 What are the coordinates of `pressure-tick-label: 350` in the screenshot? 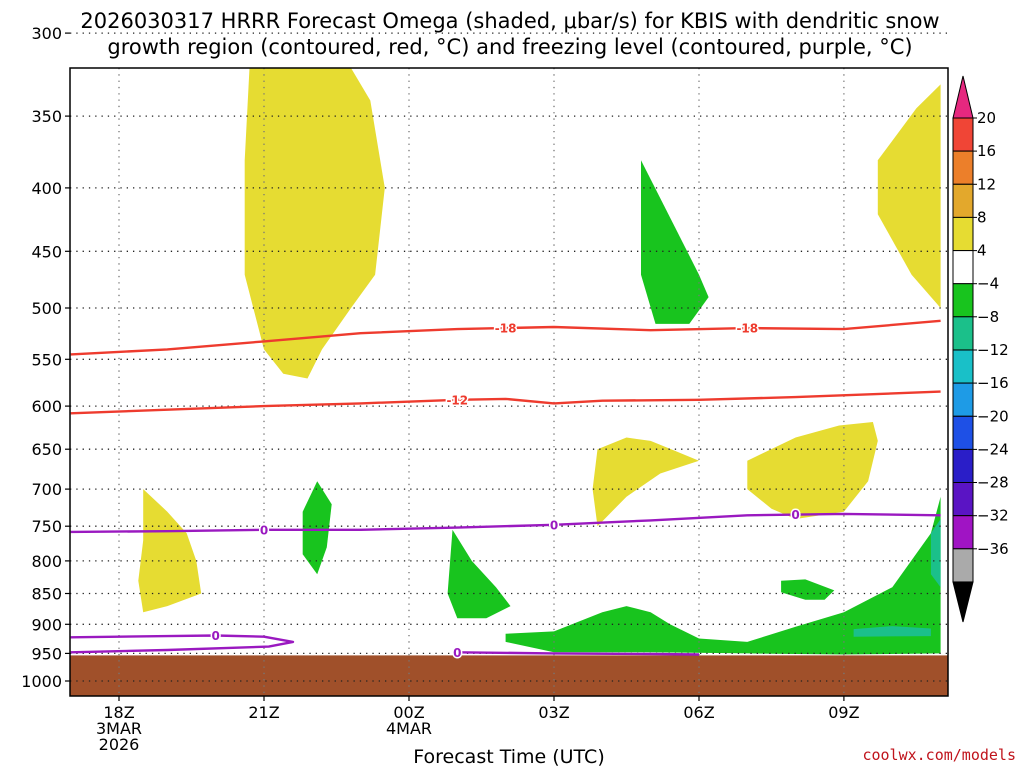 It's located at (46, 116).